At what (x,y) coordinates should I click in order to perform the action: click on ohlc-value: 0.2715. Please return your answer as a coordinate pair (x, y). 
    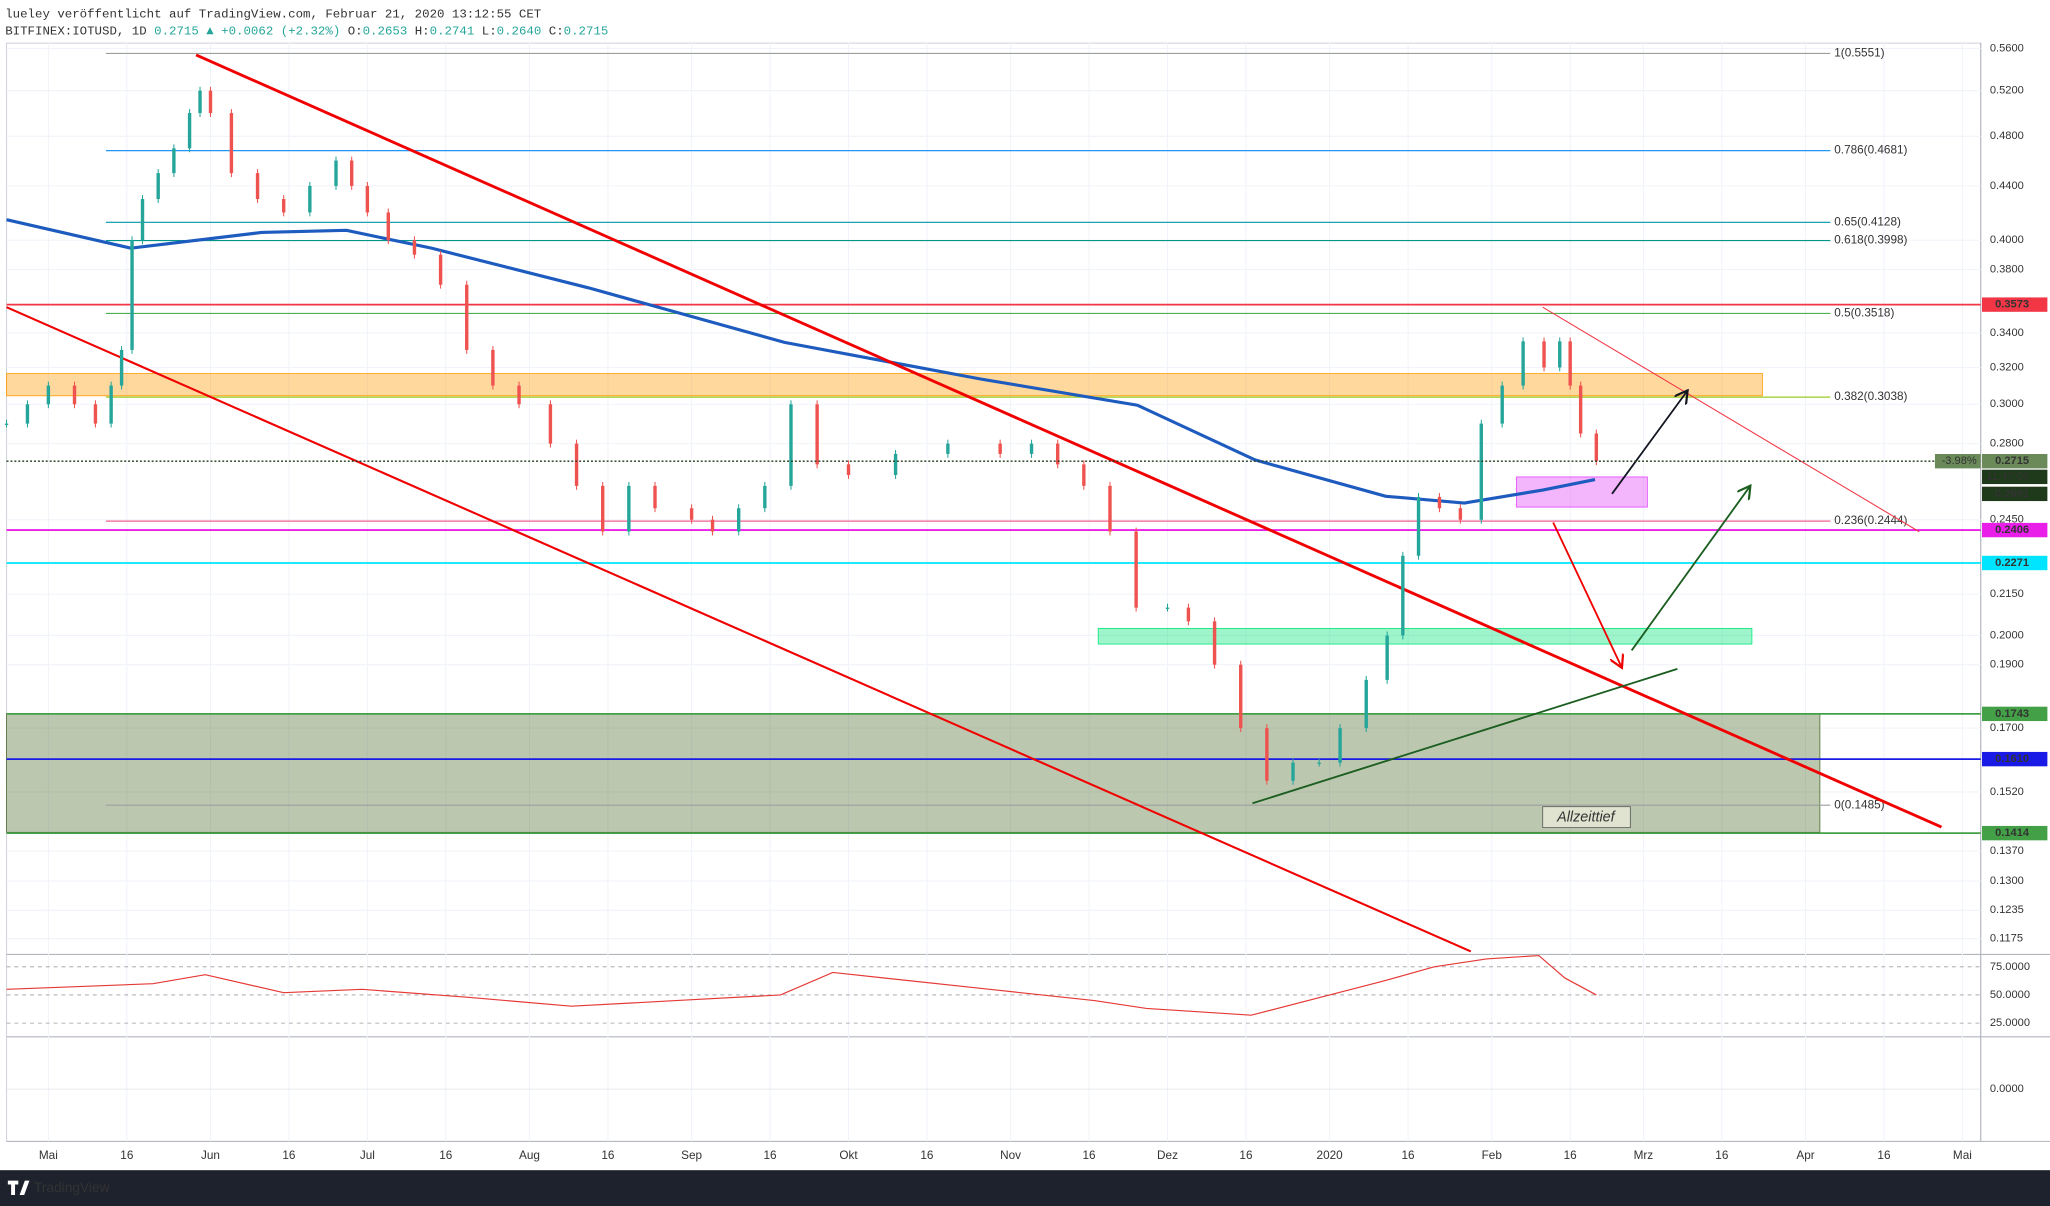
    Looking at the image, I should click on (586, 32).